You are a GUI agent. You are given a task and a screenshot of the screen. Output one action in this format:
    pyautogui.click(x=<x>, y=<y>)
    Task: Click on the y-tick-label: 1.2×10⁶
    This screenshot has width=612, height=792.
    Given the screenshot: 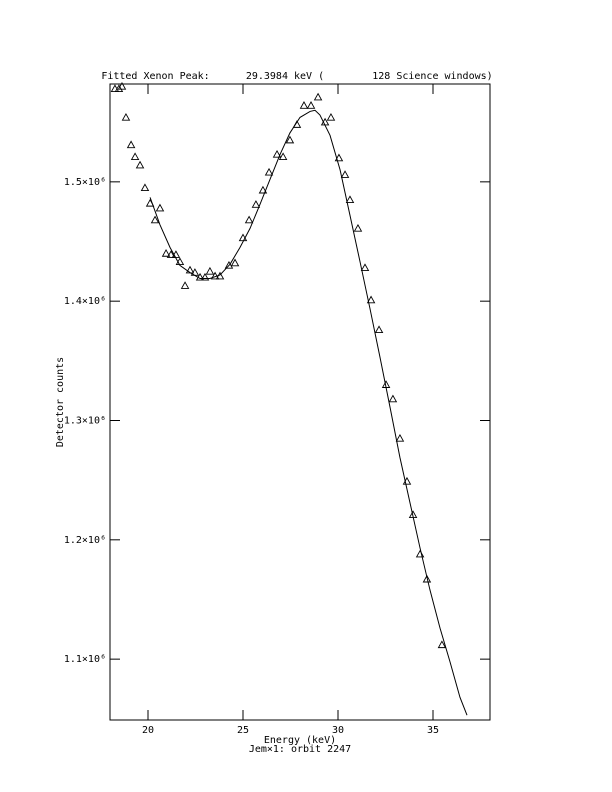 What is the action you would take?
    pyautogui.click(x=85, y=540)
    